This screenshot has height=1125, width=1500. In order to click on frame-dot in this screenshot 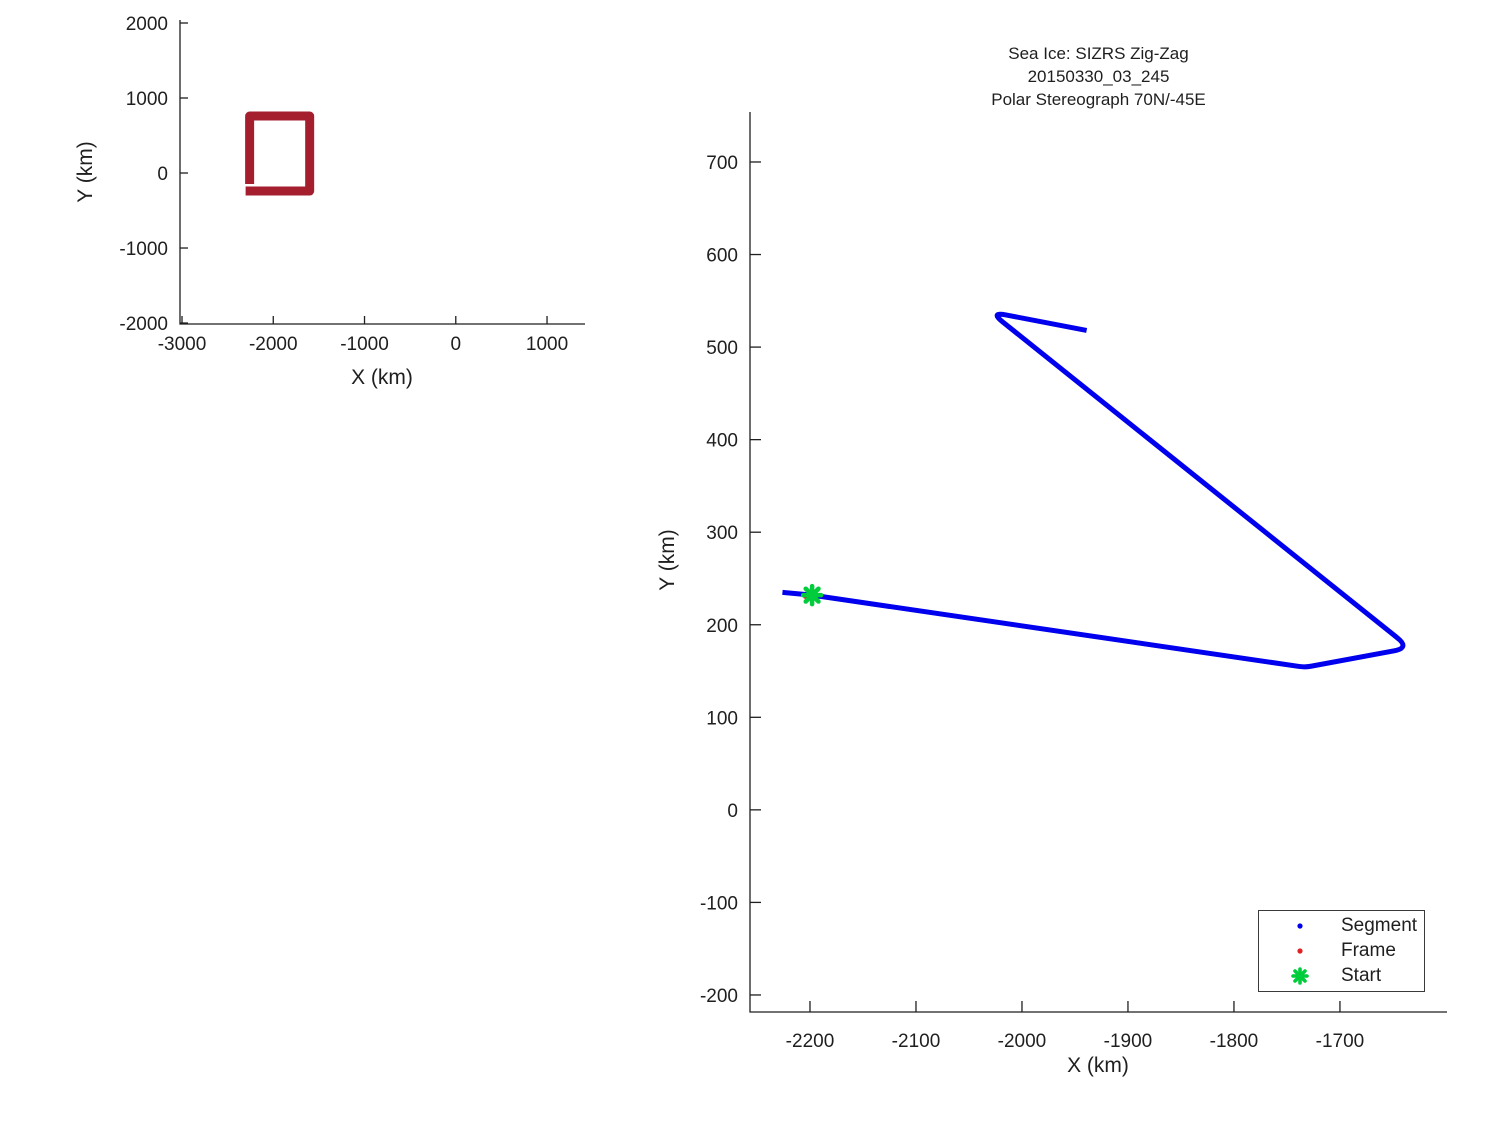, I will do `click(1300, 951)`.